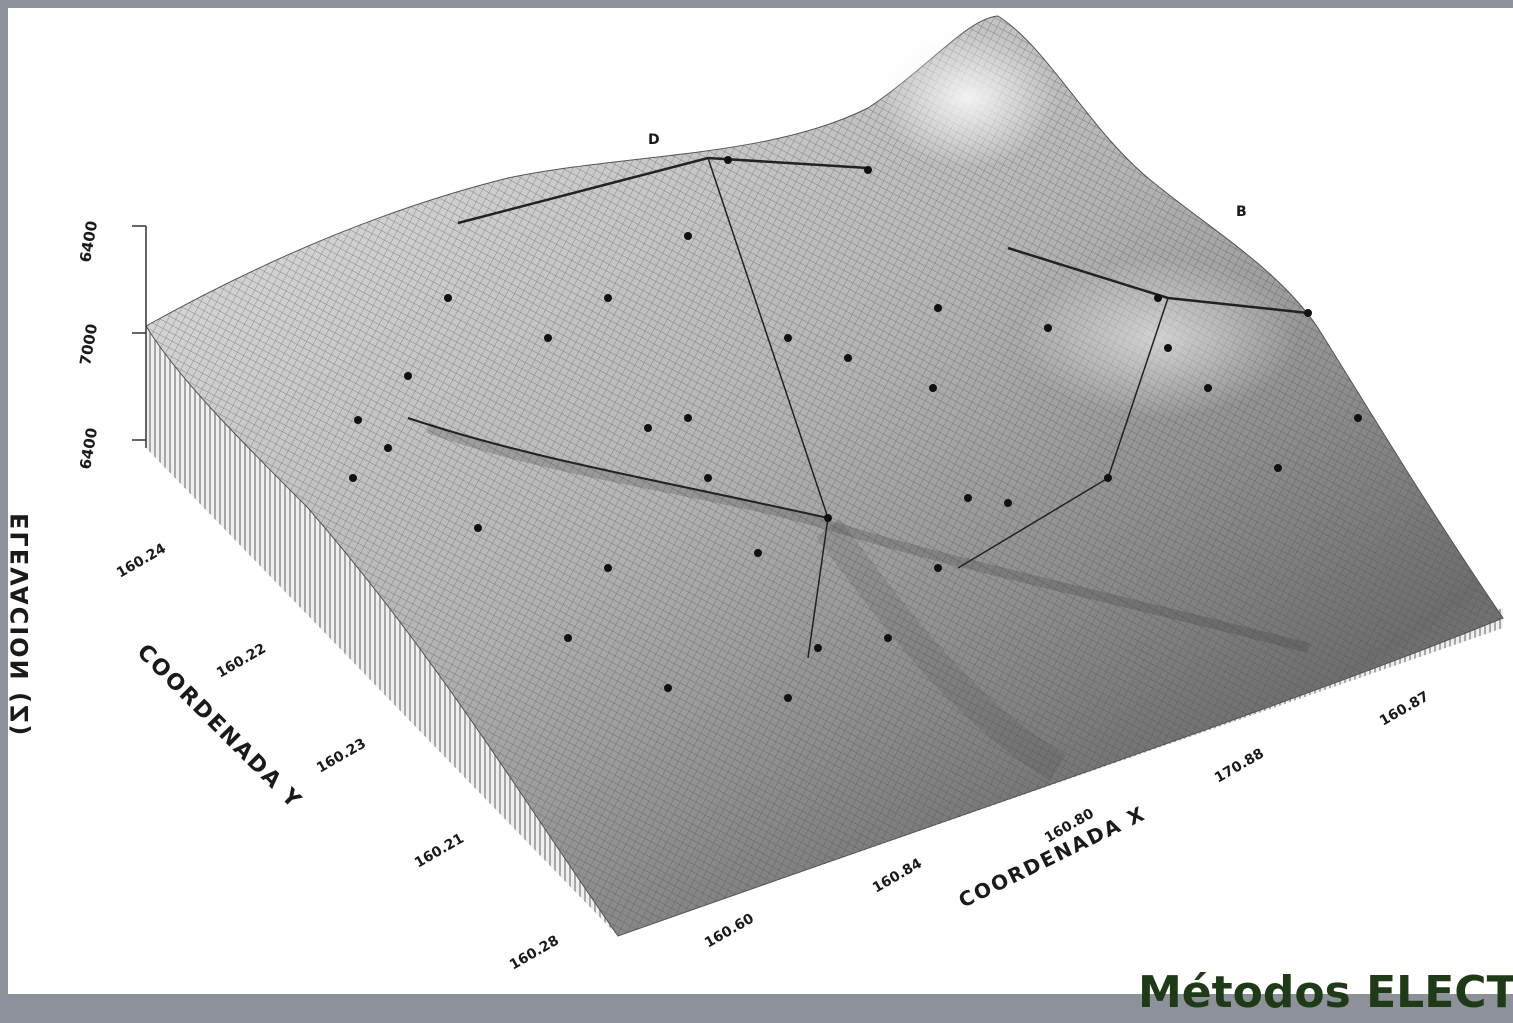 This screenshot has height=1023, width=1513. What do you see at coordinates (341, 756) in the screenshot?
I see `y-tick-label: 160.23` at bounding box center [341, 756].